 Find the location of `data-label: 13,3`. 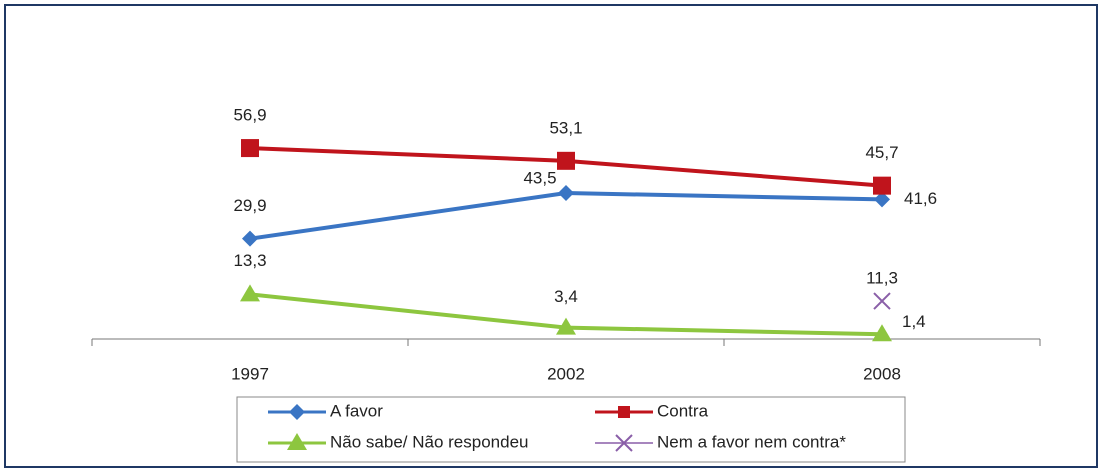

data-label: 13,3 is located at coordinates (249, 260).